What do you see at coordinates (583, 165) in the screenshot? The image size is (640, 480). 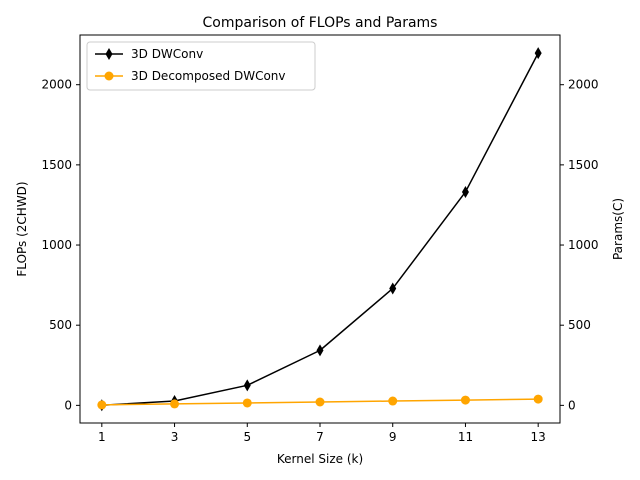 I see `y-tick-label-right: 1500` at bounding box center [583, 165].